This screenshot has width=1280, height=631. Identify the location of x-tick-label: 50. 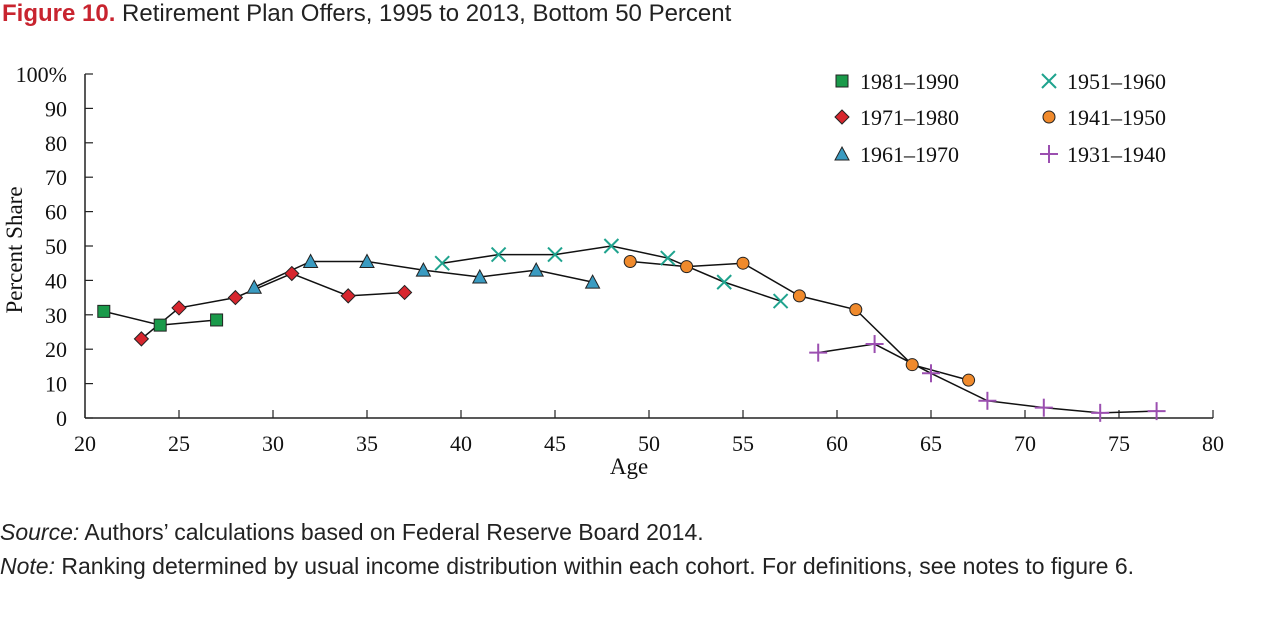
(649, 443).